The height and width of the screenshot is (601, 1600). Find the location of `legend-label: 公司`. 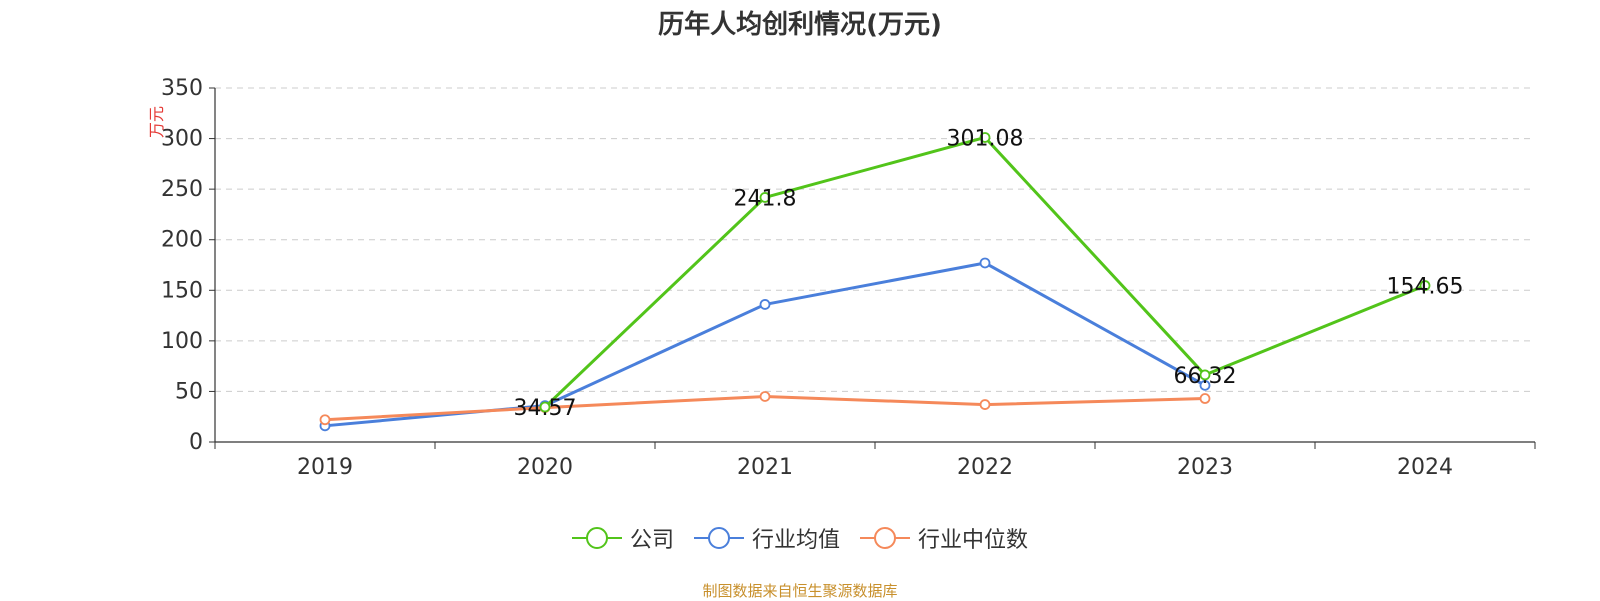

legend-label: 公司 is located at coordinates (651, 540).